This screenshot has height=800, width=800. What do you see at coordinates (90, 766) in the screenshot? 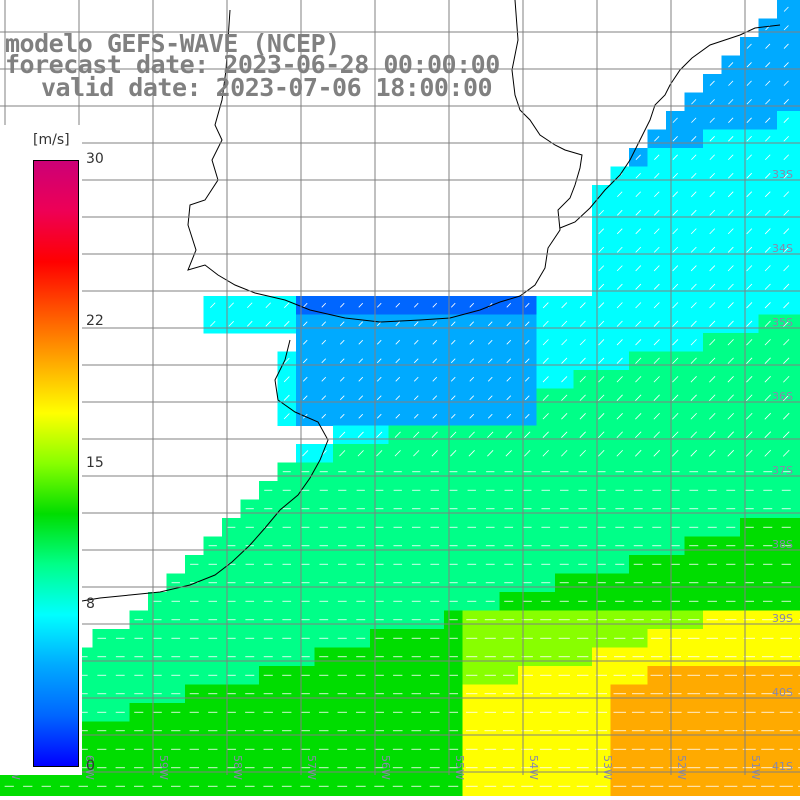
I see `colorbar-tick-label: 0` at bounding box center [90, 766].